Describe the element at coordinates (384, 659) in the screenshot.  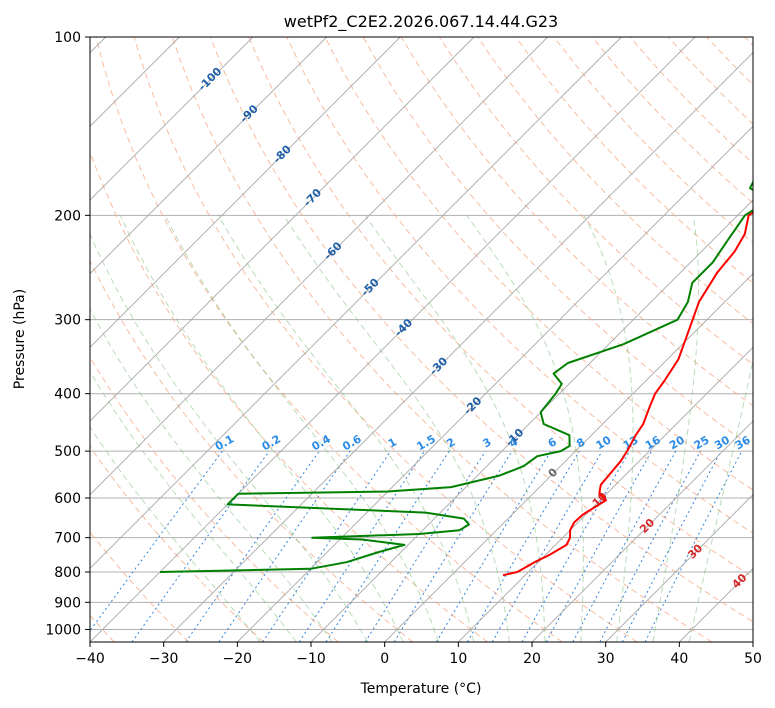
I see `x-tick-label: 0` at that location.